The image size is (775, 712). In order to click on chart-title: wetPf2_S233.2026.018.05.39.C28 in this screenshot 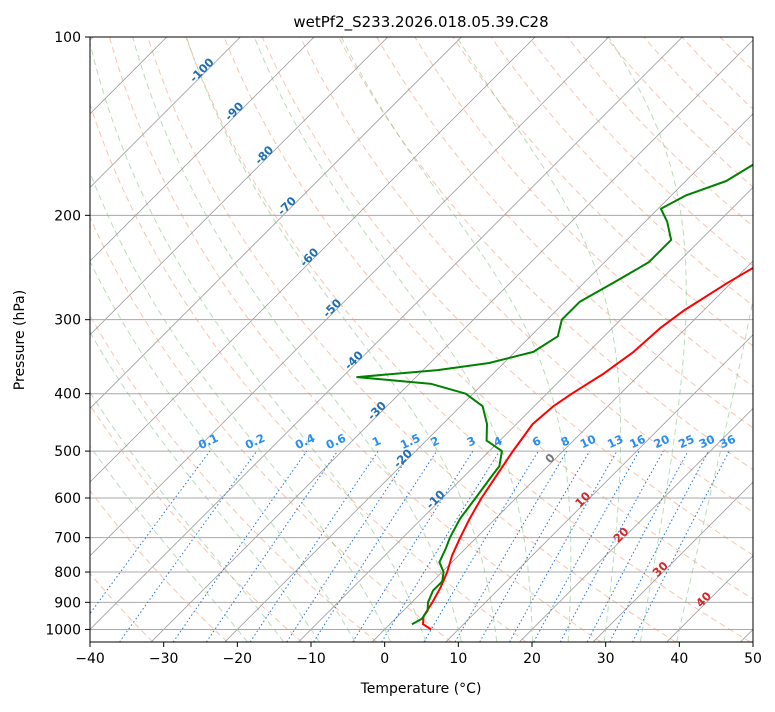, I will do `click(420, 22)`.